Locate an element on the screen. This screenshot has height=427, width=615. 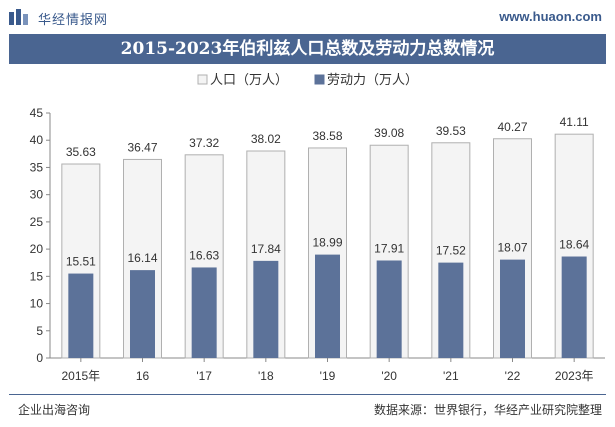
footer-divider is located at coordinates (307, 394).